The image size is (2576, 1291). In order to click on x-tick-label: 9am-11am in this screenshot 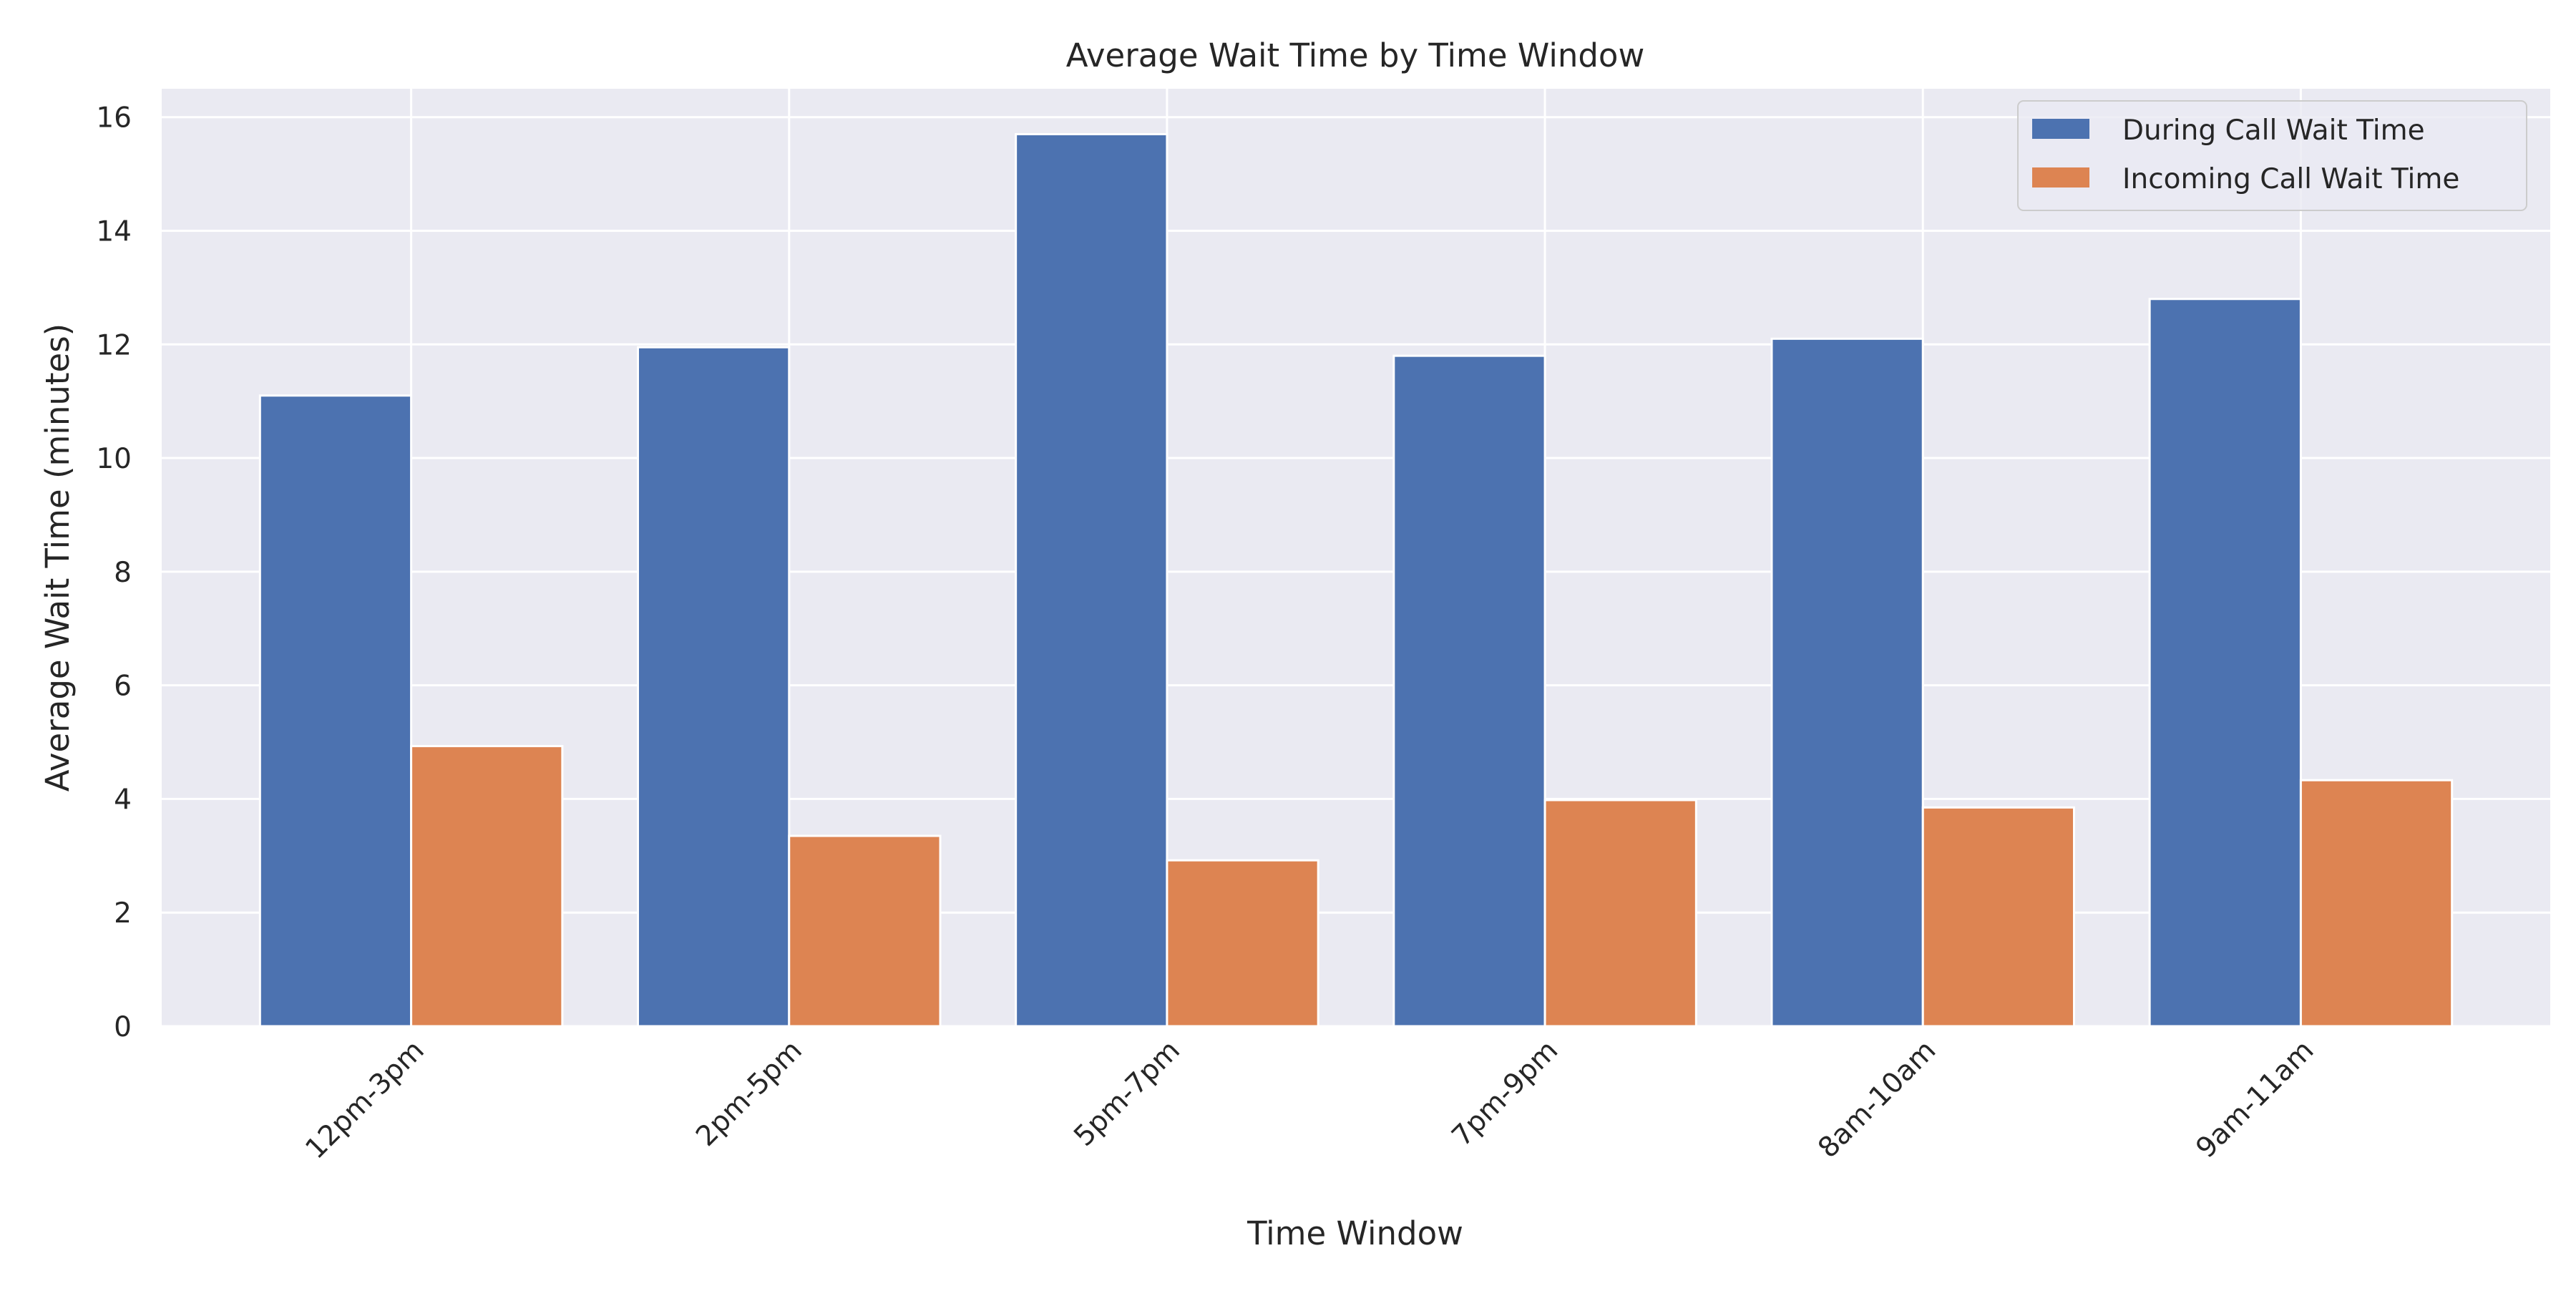, I will do `click(2255, 1099)`.